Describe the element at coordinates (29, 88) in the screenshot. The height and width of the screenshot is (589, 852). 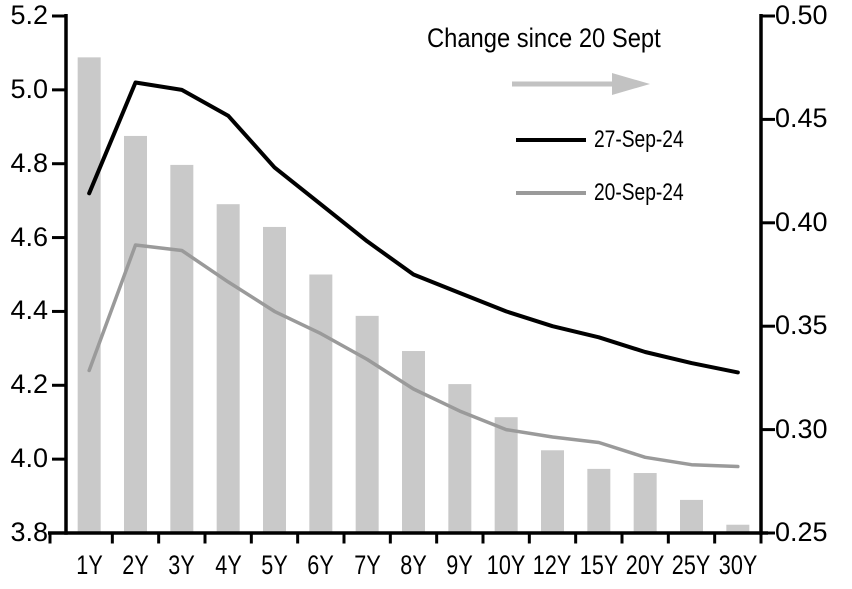
I see `y-left-tick-label: 5.0` at that location.